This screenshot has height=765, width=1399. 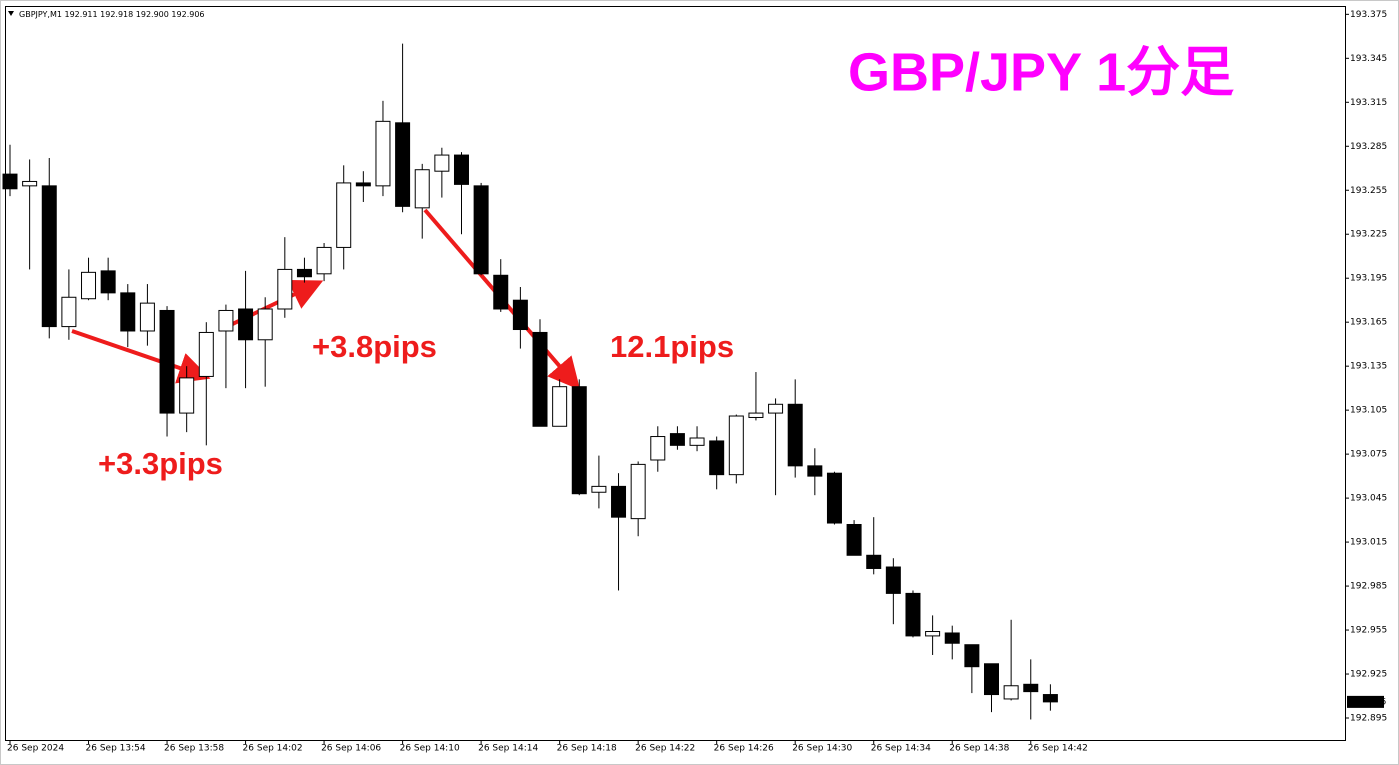 What do you see at coordinates (116, 749) in the screenshot?
I see `x-tick-label: 26 Sep 13:54` at bounding box center [116, 749].